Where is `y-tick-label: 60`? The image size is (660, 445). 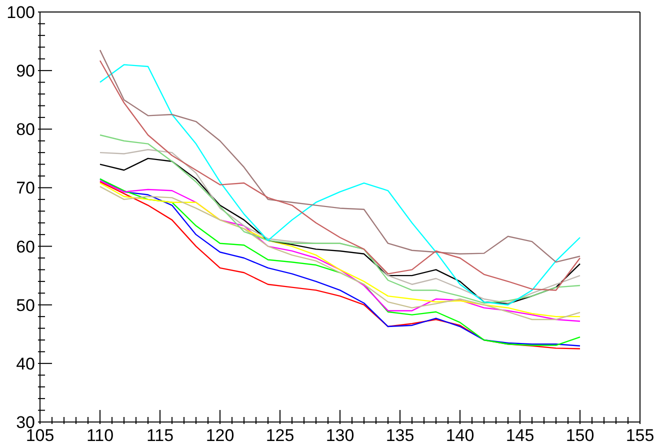 y-tick-label: 60 is located at coordinates (25, 246).